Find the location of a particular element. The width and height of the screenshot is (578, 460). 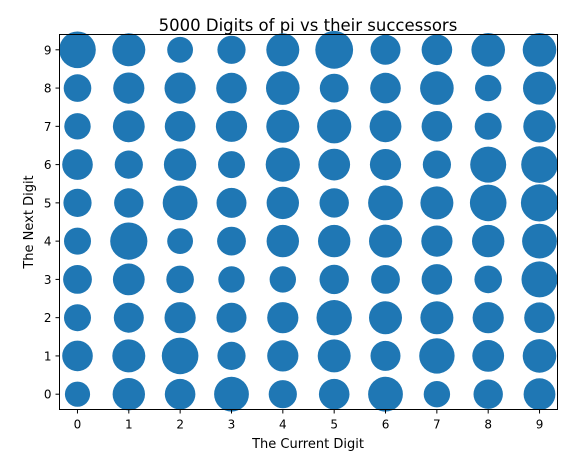

chart-title: 5000 Digits of pi vs their successors is located at coordinates (308, 25).